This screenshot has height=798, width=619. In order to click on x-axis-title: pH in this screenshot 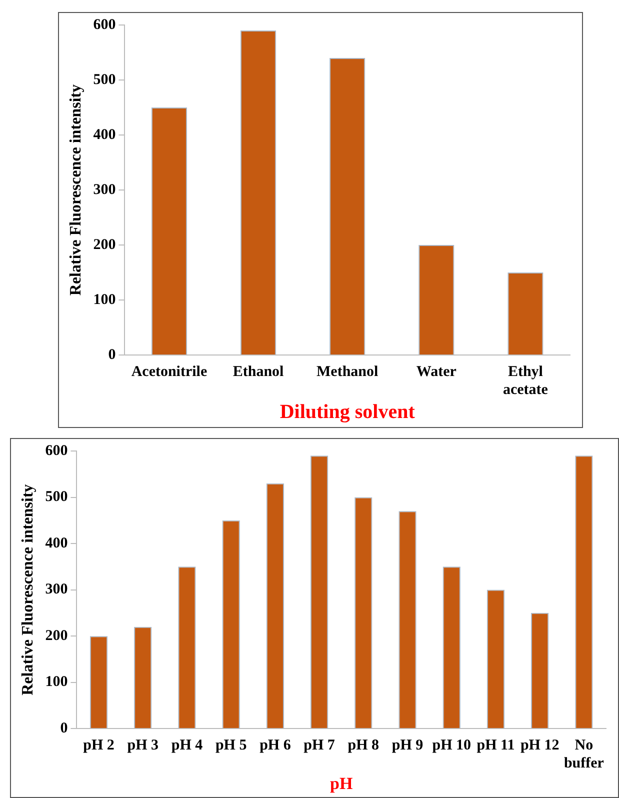, I will do `click(341, 784)`.